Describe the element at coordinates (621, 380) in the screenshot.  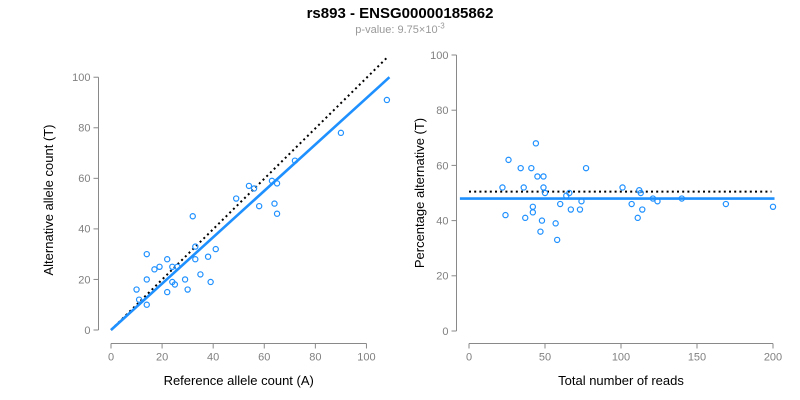
I see `x-axis-title: Total number of reads` at that location.